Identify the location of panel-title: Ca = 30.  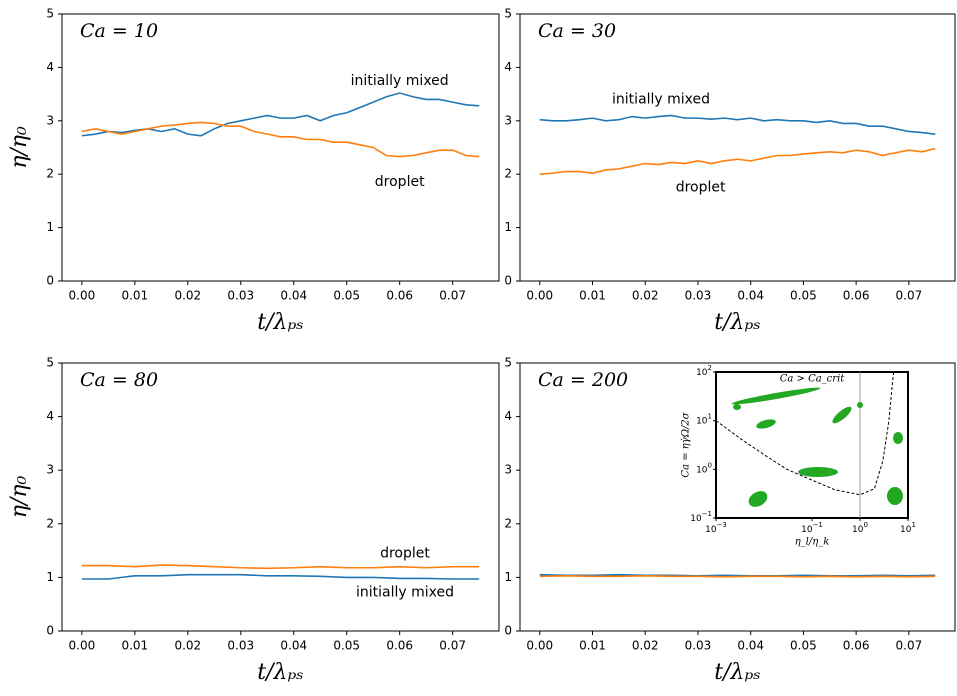
(577, 31).